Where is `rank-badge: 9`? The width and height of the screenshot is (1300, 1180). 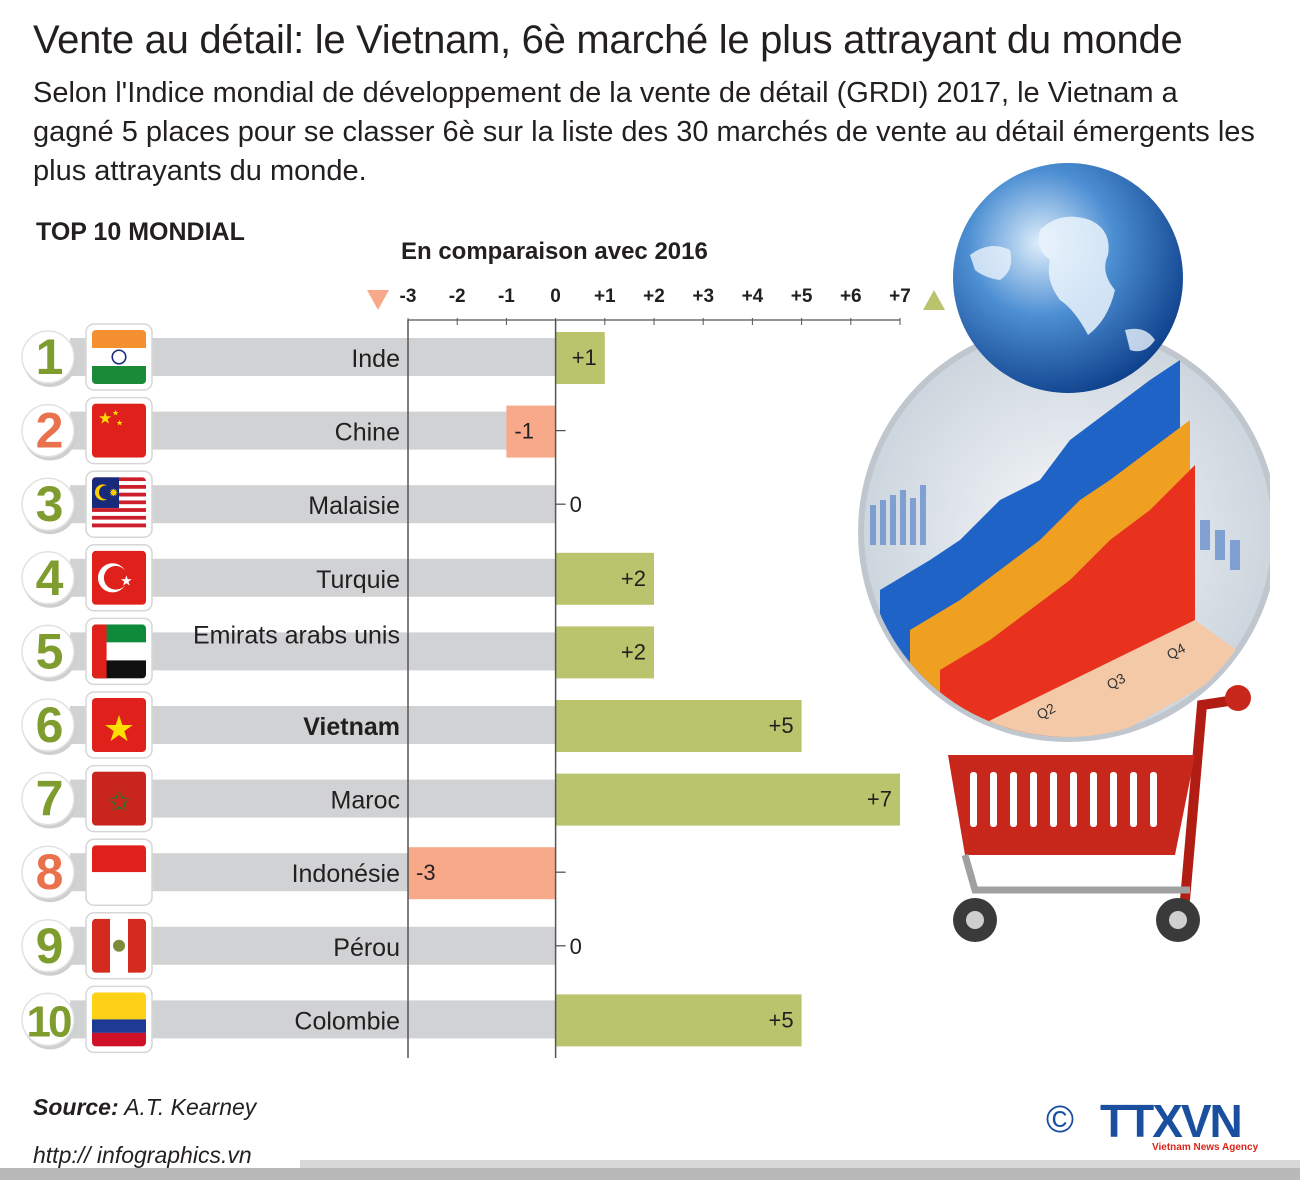 rank-badge: 9 is located at coordinates (49, 947).